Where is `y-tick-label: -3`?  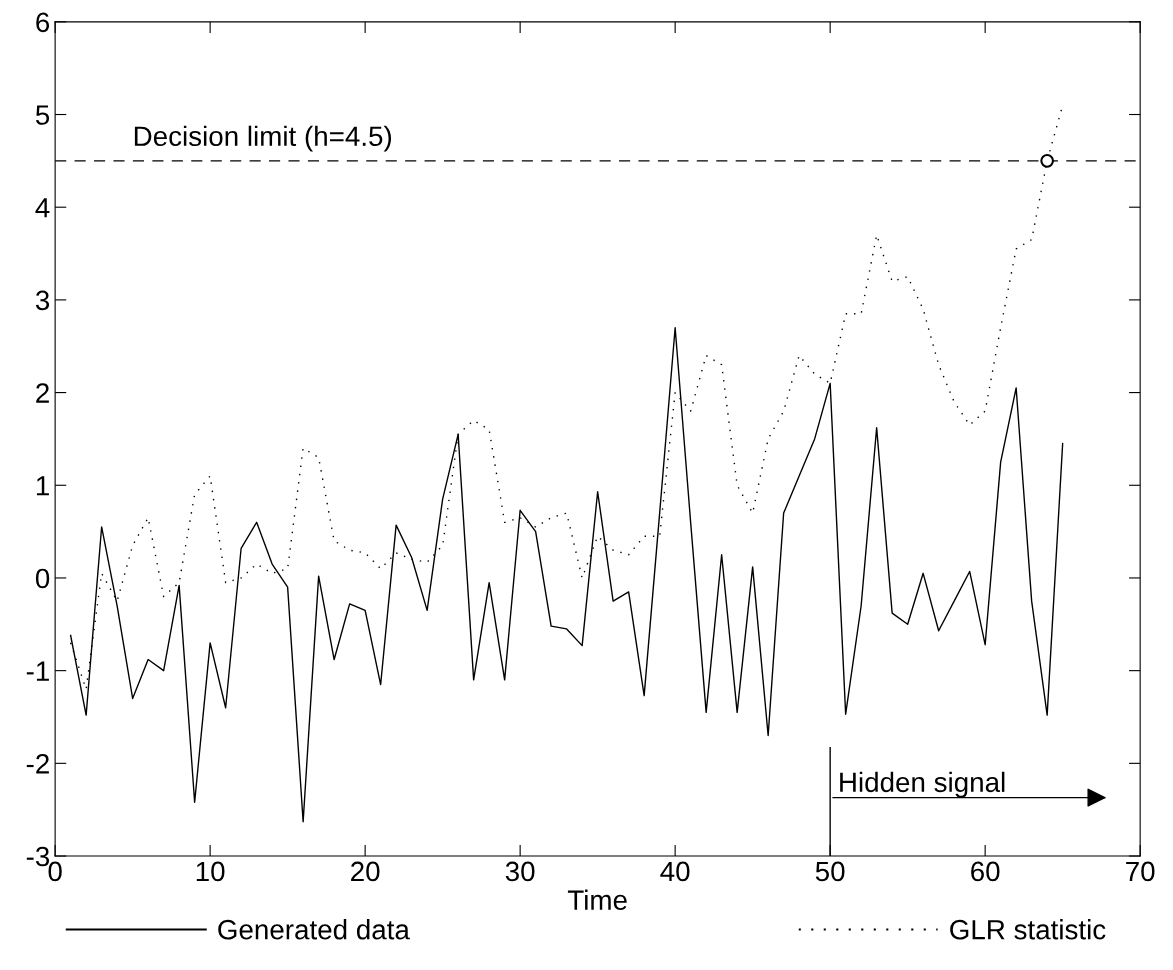
y-tick-label: -3 is located at coordinates (38, 856).